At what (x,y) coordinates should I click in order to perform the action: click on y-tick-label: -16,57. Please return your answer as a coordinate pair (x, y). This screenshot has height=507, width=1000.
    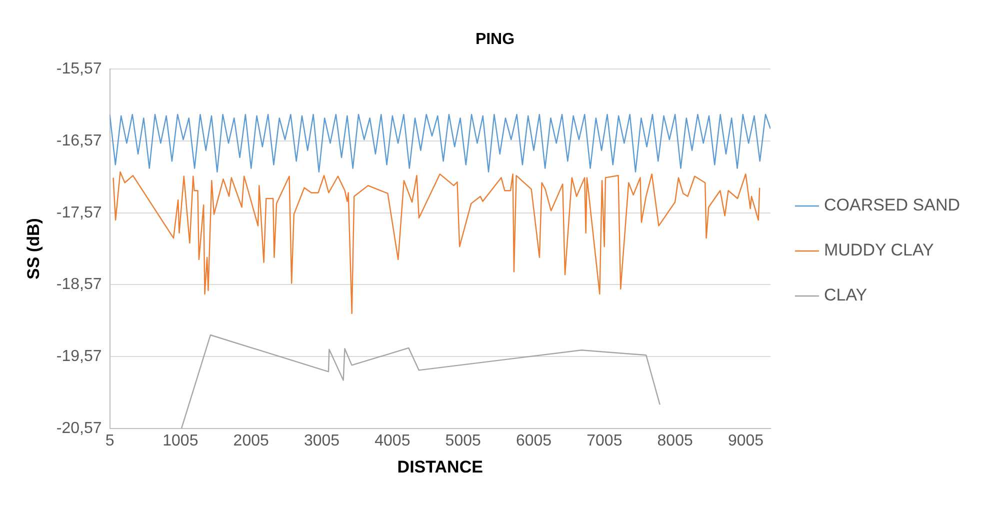
    Looking at the image, I should click on (79, 141).